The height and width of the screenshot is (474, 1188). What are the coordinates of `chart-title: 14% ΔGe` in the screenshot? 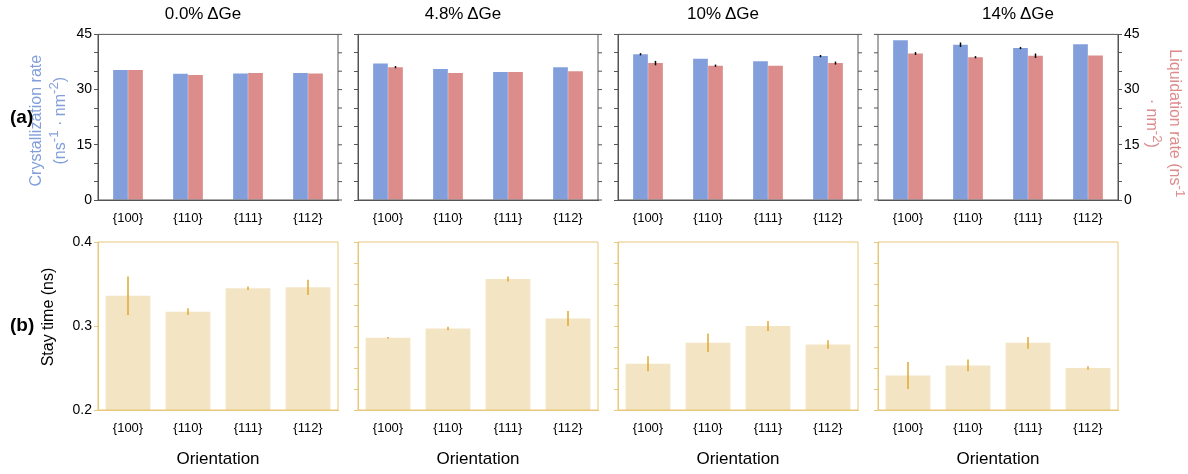 It's located at (1018, 13).